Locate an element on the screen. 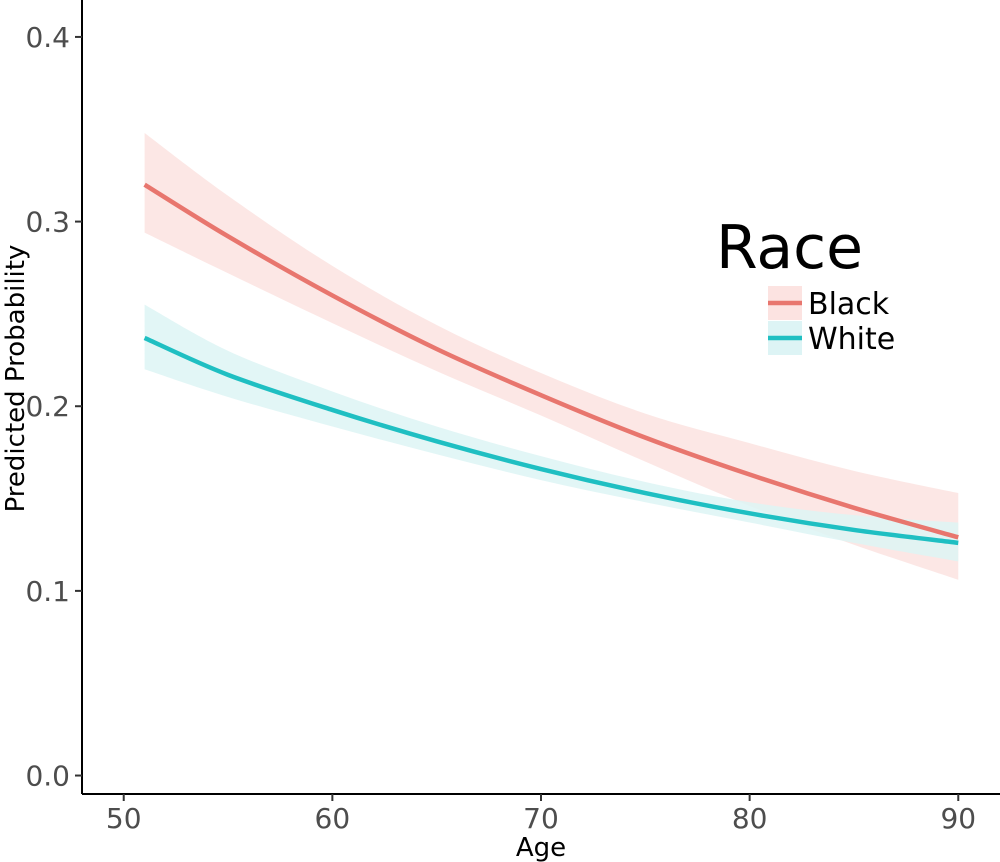 This screenshot has height=862, width=1000. y-tick-label: 0.3 is located at coordinates (47, 222).